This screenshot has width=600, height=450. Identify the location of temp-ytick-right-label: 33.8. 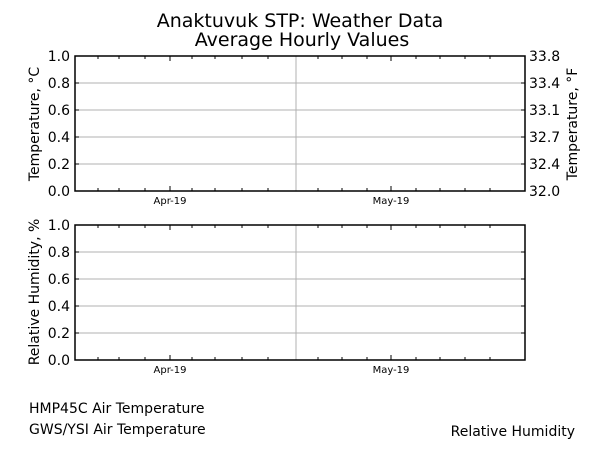
(544, 57).